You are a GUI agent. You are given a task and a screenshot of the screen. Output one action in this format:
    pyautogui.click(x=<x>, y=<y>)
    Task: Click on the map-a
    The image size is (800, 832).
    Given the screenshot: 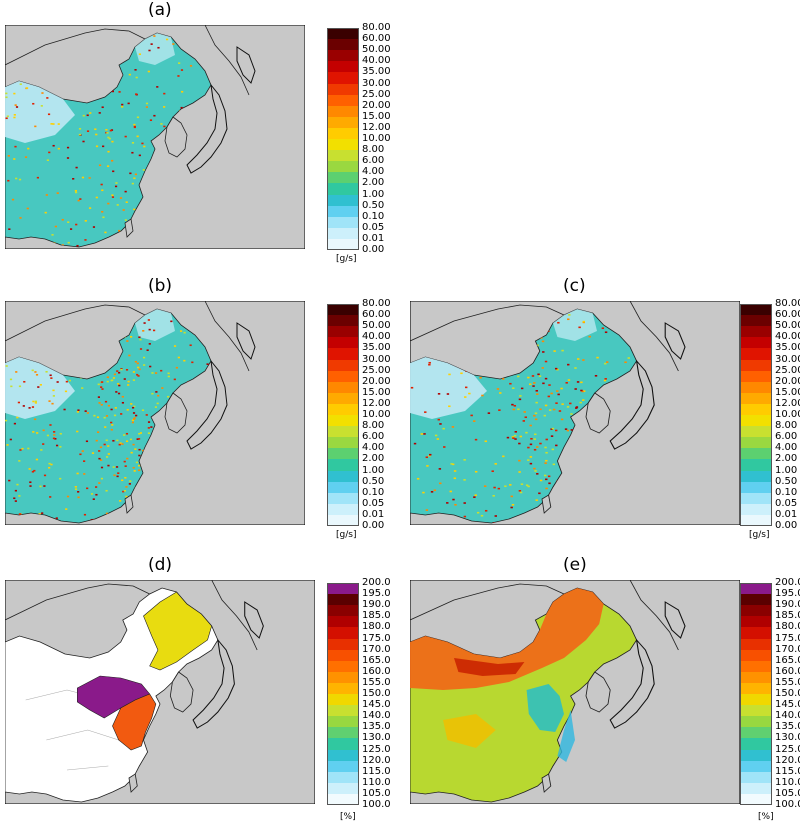 What is the action you would take?
    pyautogui.click(x=155, y=137)
    